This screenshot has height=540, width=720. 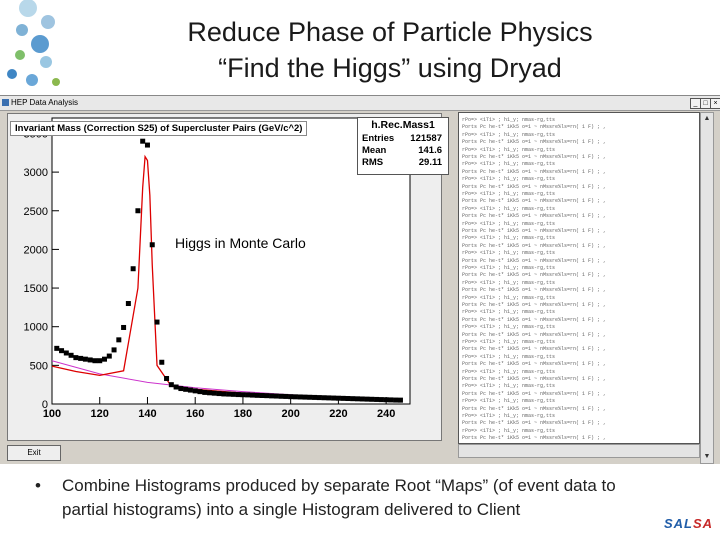 I want to click on logo-part: SA, so click(x=703, y=523).